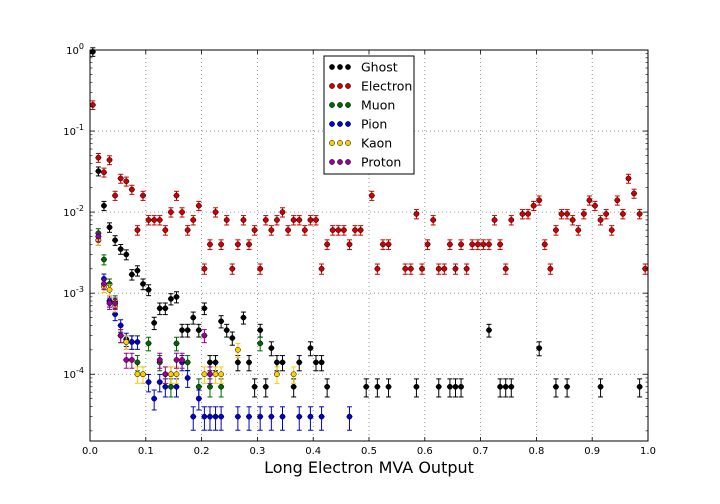 This screenshot has height=504, width=720. What do you see at coordinates (73, 292) in the screenshot?
I see `y-tick-label: 10⁻³` at bounding box center [73, 292].